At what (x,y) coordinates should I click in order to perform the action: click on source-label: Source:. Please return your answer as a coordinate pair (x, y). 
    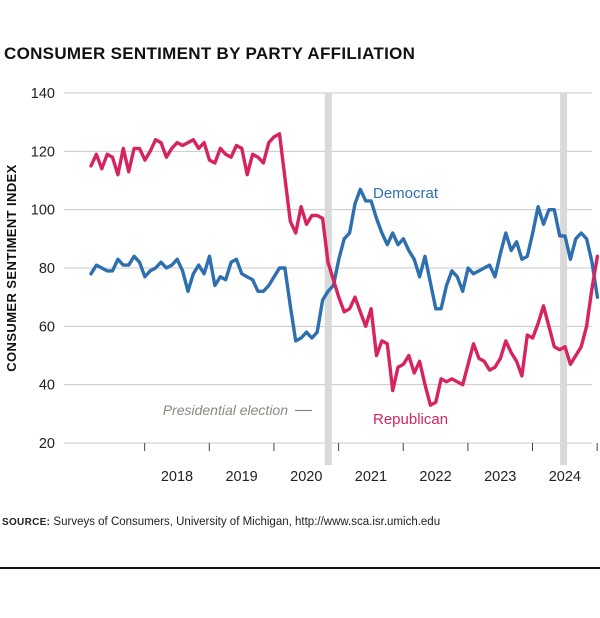
    Looking at the image, I should click on (26, 522).